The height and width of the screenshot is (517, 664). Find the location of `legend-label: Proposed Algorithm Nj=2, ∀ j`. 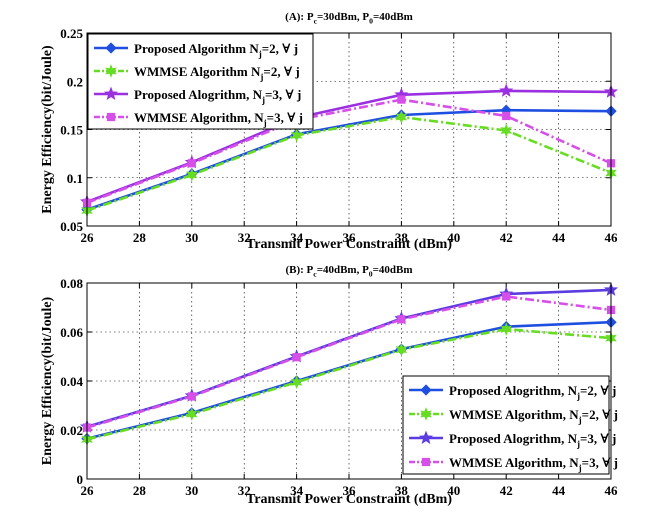

legend-label: Proposed Algorithm Nj=2, ∀ j is located at coordinates (216, 50).